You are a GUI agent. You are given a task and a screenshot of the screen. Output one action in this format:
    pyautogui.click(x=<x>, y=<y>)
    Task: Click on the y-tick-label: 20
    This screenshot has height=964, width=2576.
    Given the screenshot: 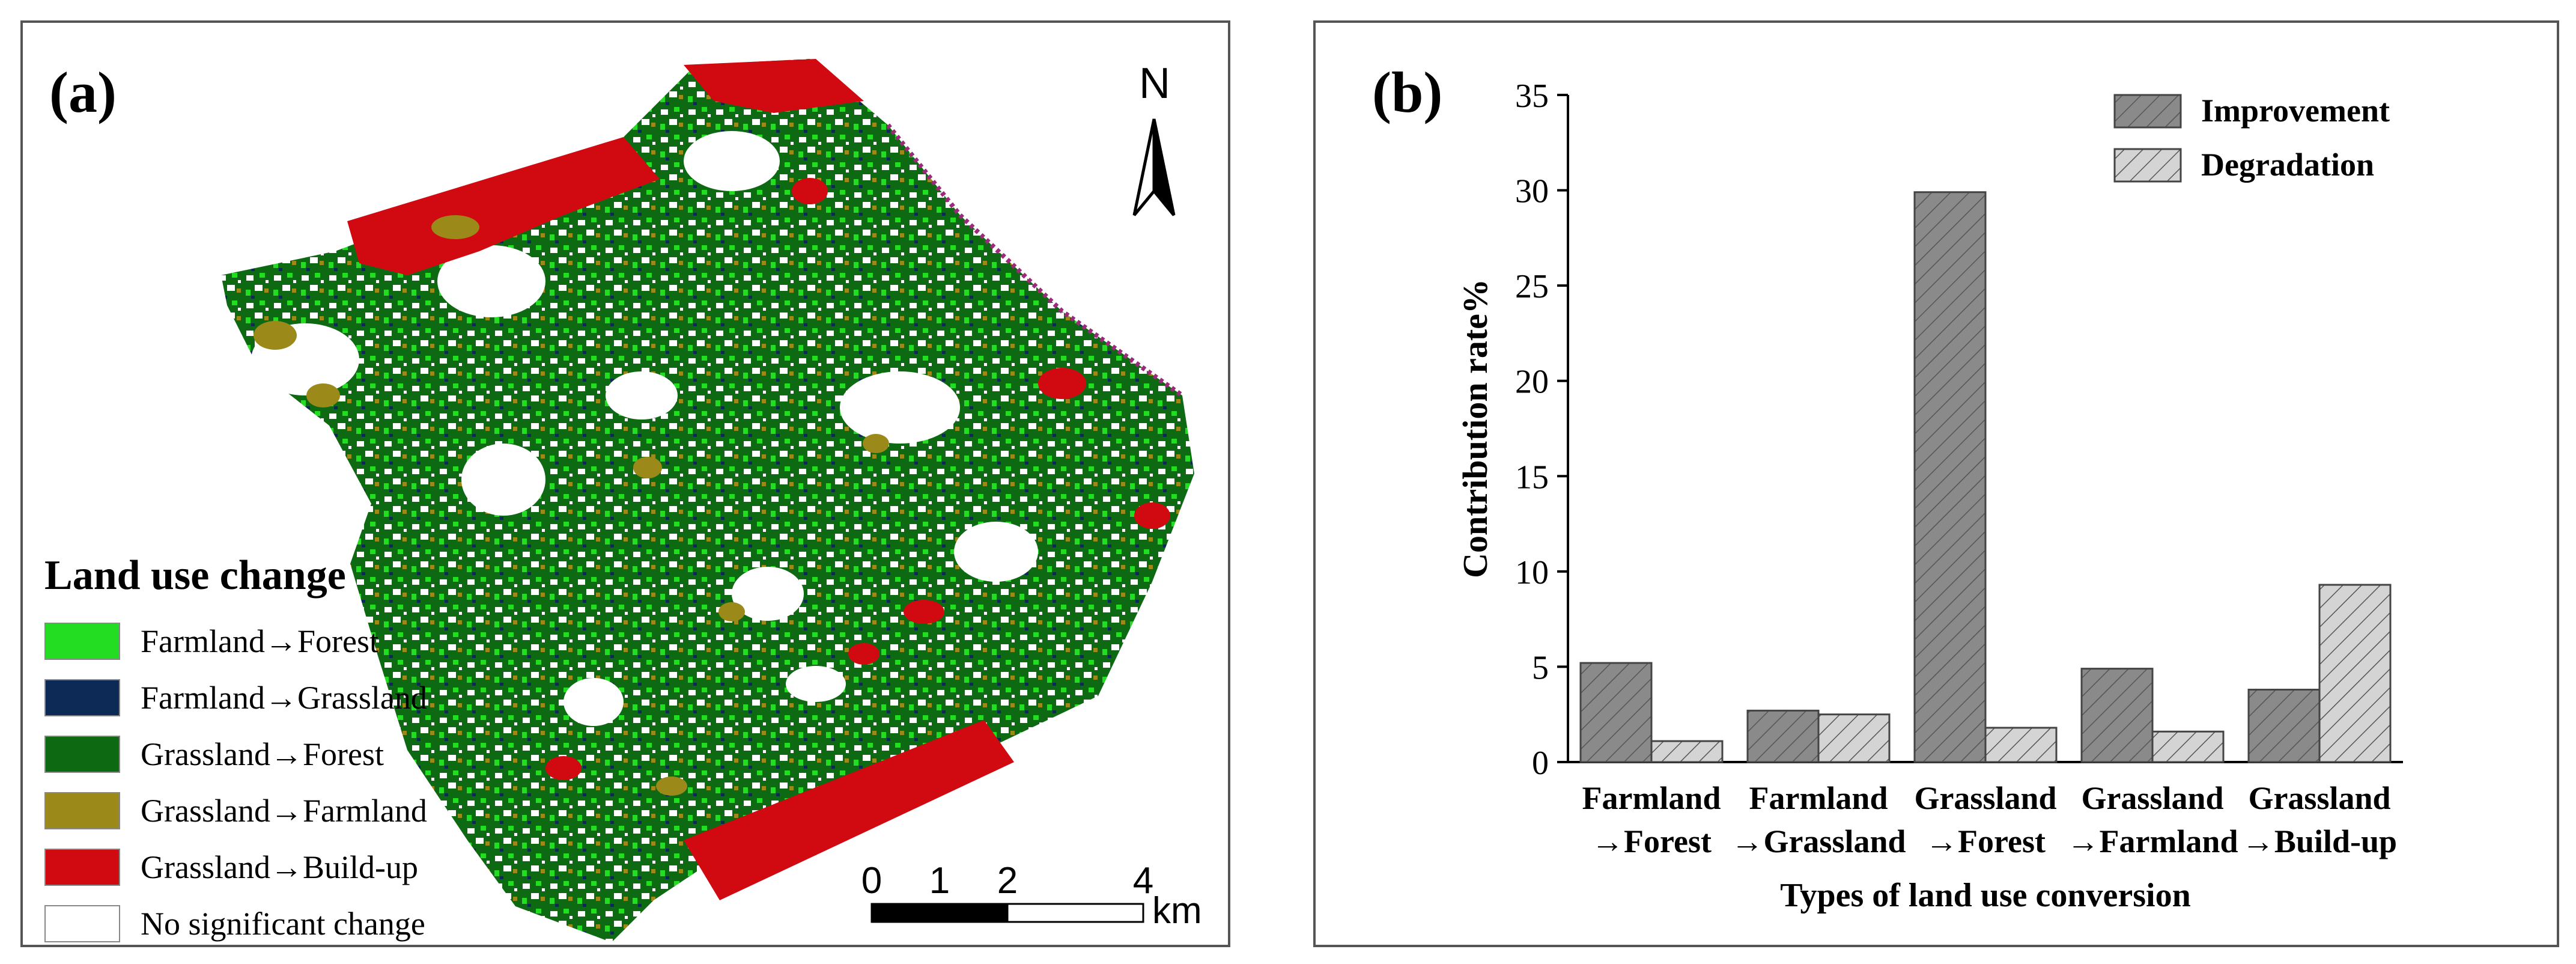 What is the action you would take?
    pyautogui.click(x=1532, y=382)
    